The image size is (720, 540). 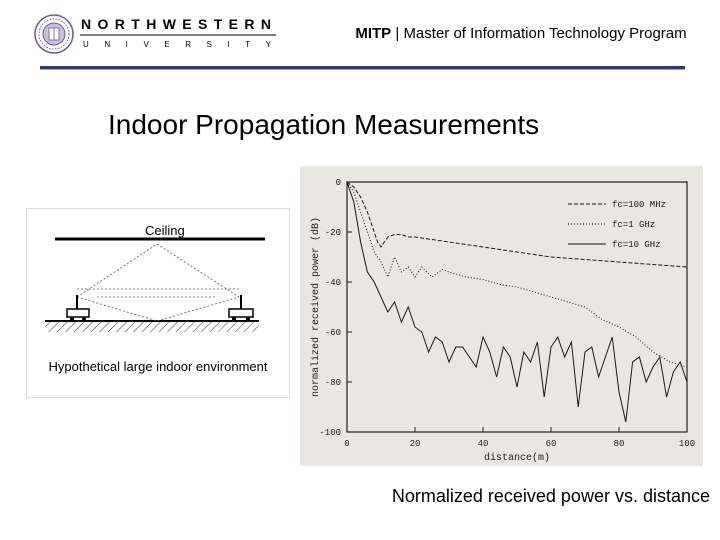 I want to click on x-axis-label: distance(m), so click(x=517, y=458).